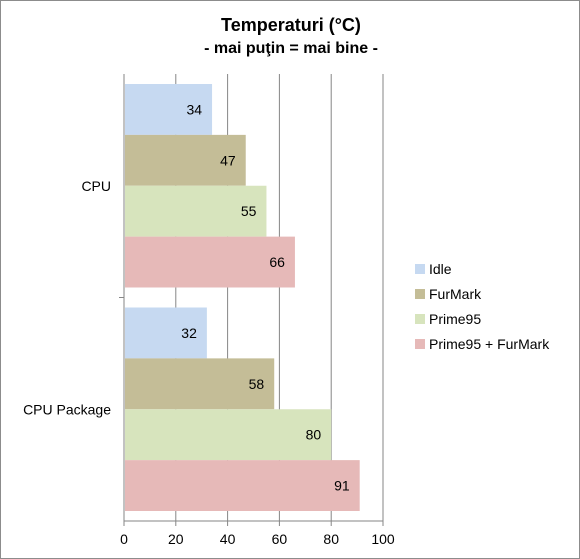  Describe the element at coordinates (194, 109) in the screenshot. I see `data-label: 34` at that location.